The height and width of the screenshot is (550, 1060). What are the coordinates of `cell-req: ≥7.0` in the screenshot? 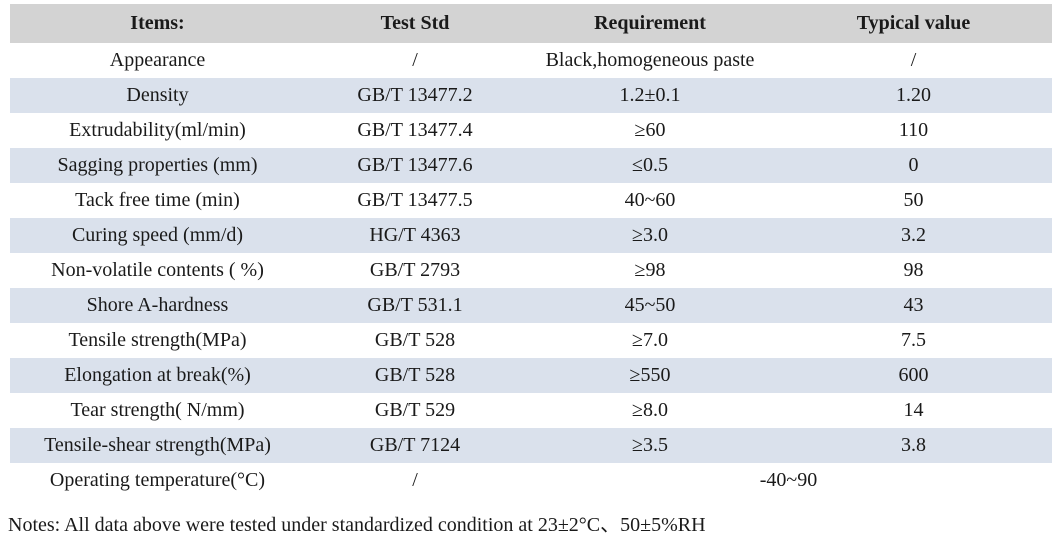 It's located at (650, 340).